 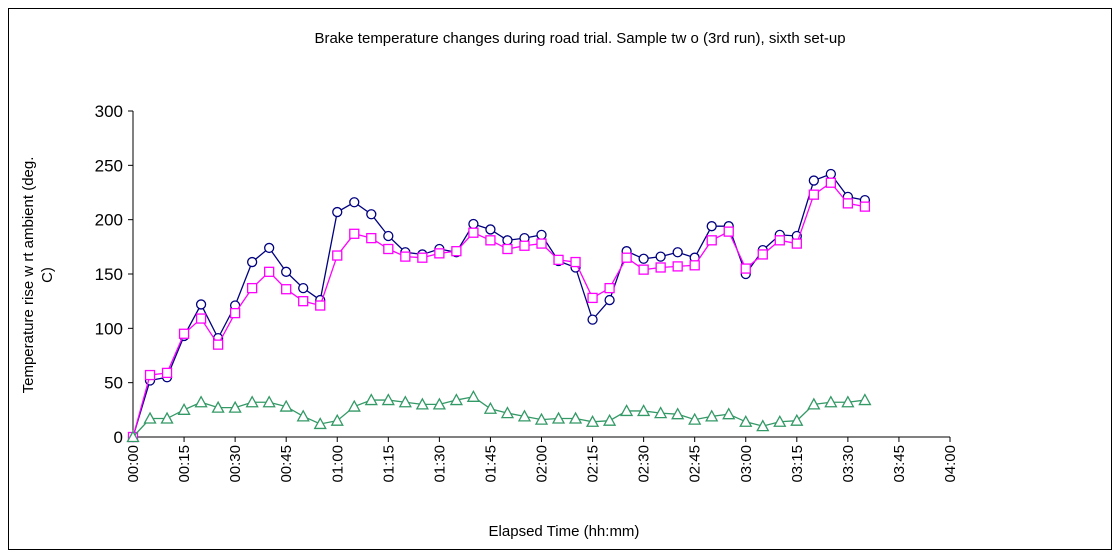 What do you see at coordinates (133, 464) in the screenshot?
I see `x-tick-label: 00:00` at bounding box center [133, 464].